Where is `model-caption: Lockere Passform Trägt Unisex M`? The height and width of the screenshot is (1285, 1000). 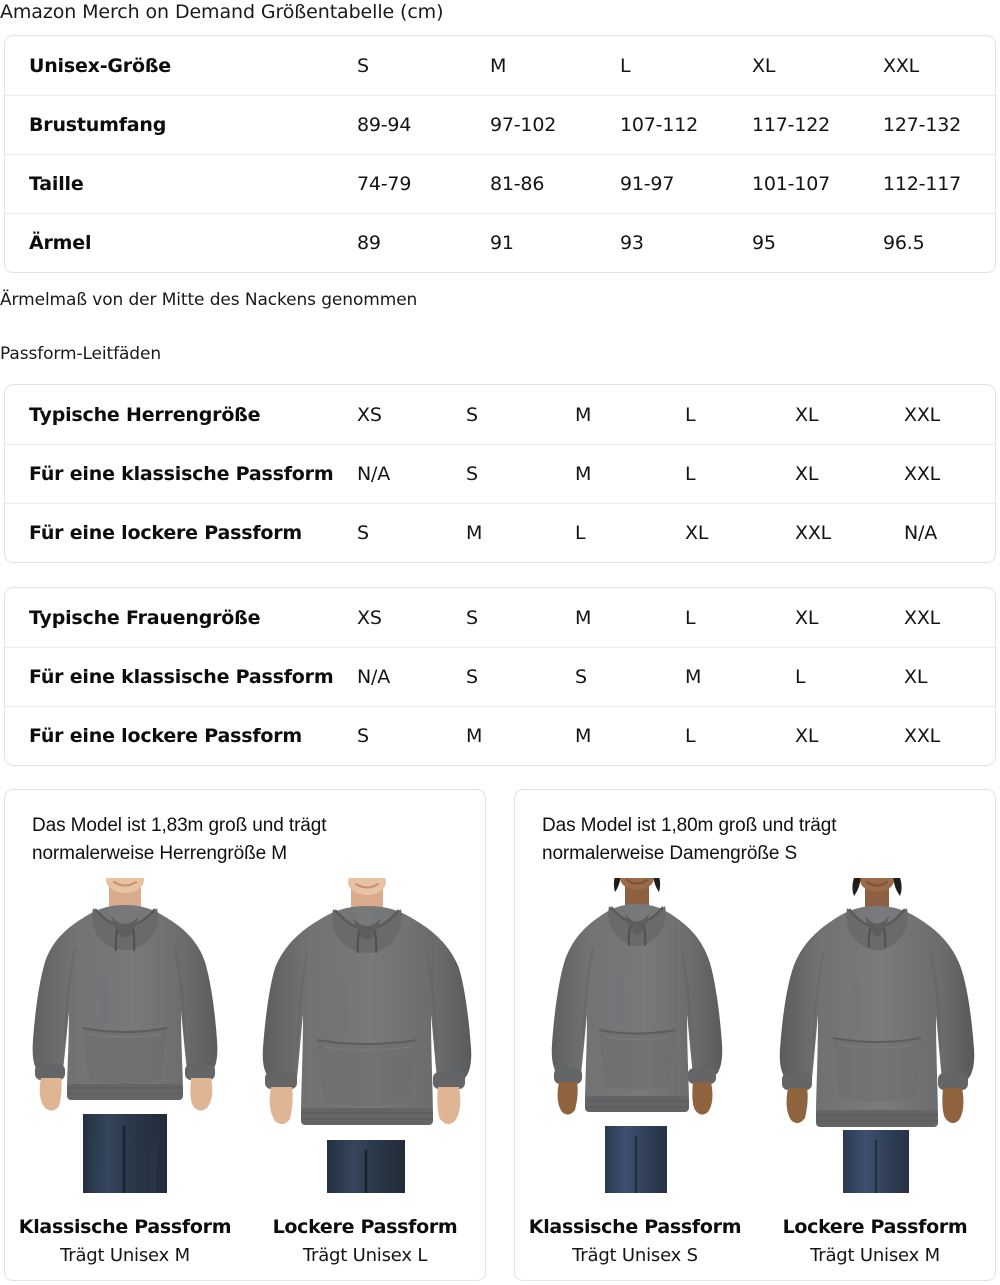 model-caption: Lockere Passform Trägt Unisex M is located at coordinates (875, 1241).